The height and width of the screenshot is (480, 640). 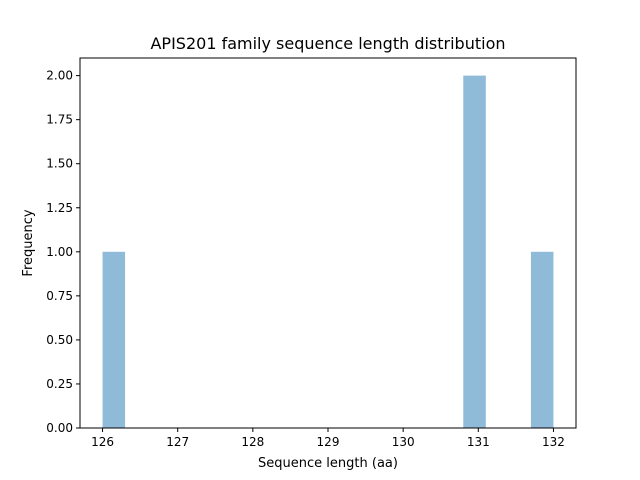 I want to click on x-tick-label: 131, so click(x=478, y=442).